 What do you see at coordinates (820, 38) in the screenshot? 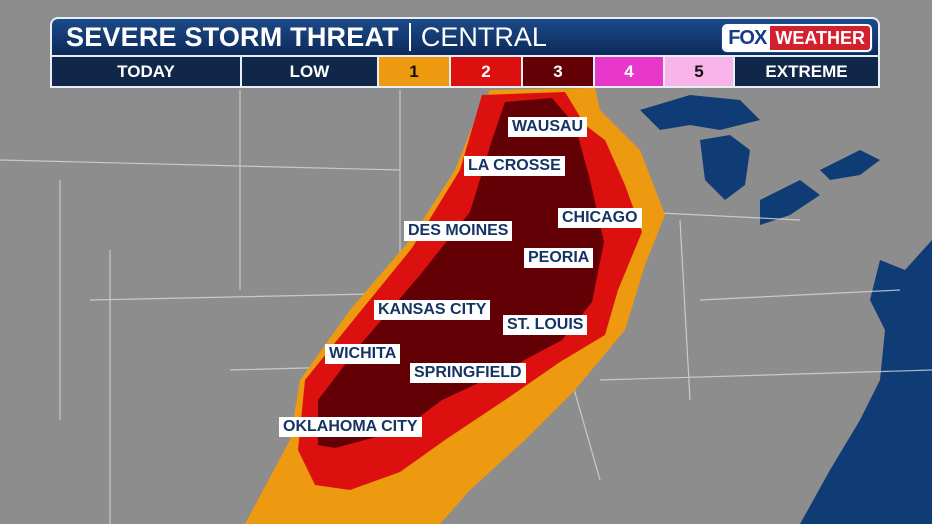
I see `logo-weather: WEATHER` at bounding box center [820, 38].